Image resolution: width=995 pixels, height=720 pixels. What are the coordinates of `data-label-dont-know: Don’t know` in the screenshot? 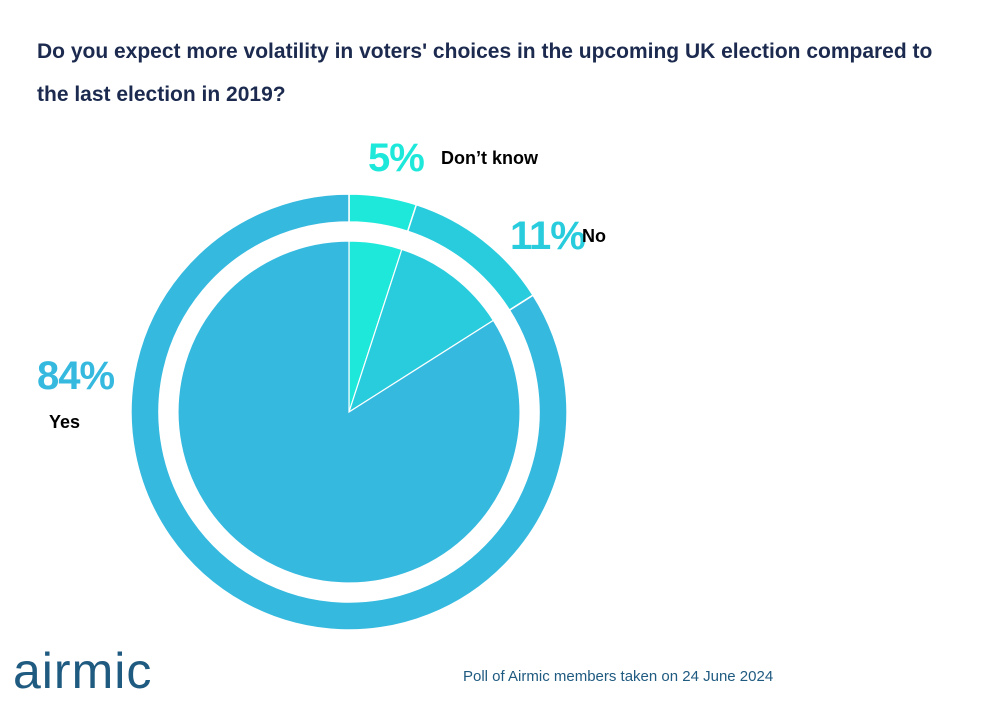 It's located at (489, 158).